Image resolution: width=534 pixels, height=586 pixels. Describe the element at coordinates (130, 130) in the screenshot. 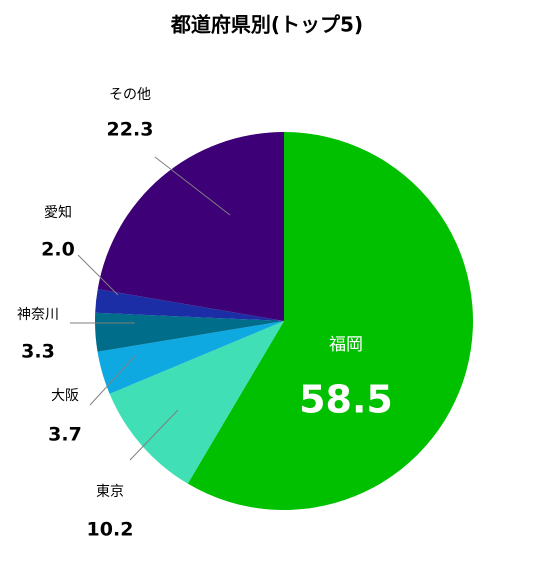

I see `value-label: 22.3` at that location.